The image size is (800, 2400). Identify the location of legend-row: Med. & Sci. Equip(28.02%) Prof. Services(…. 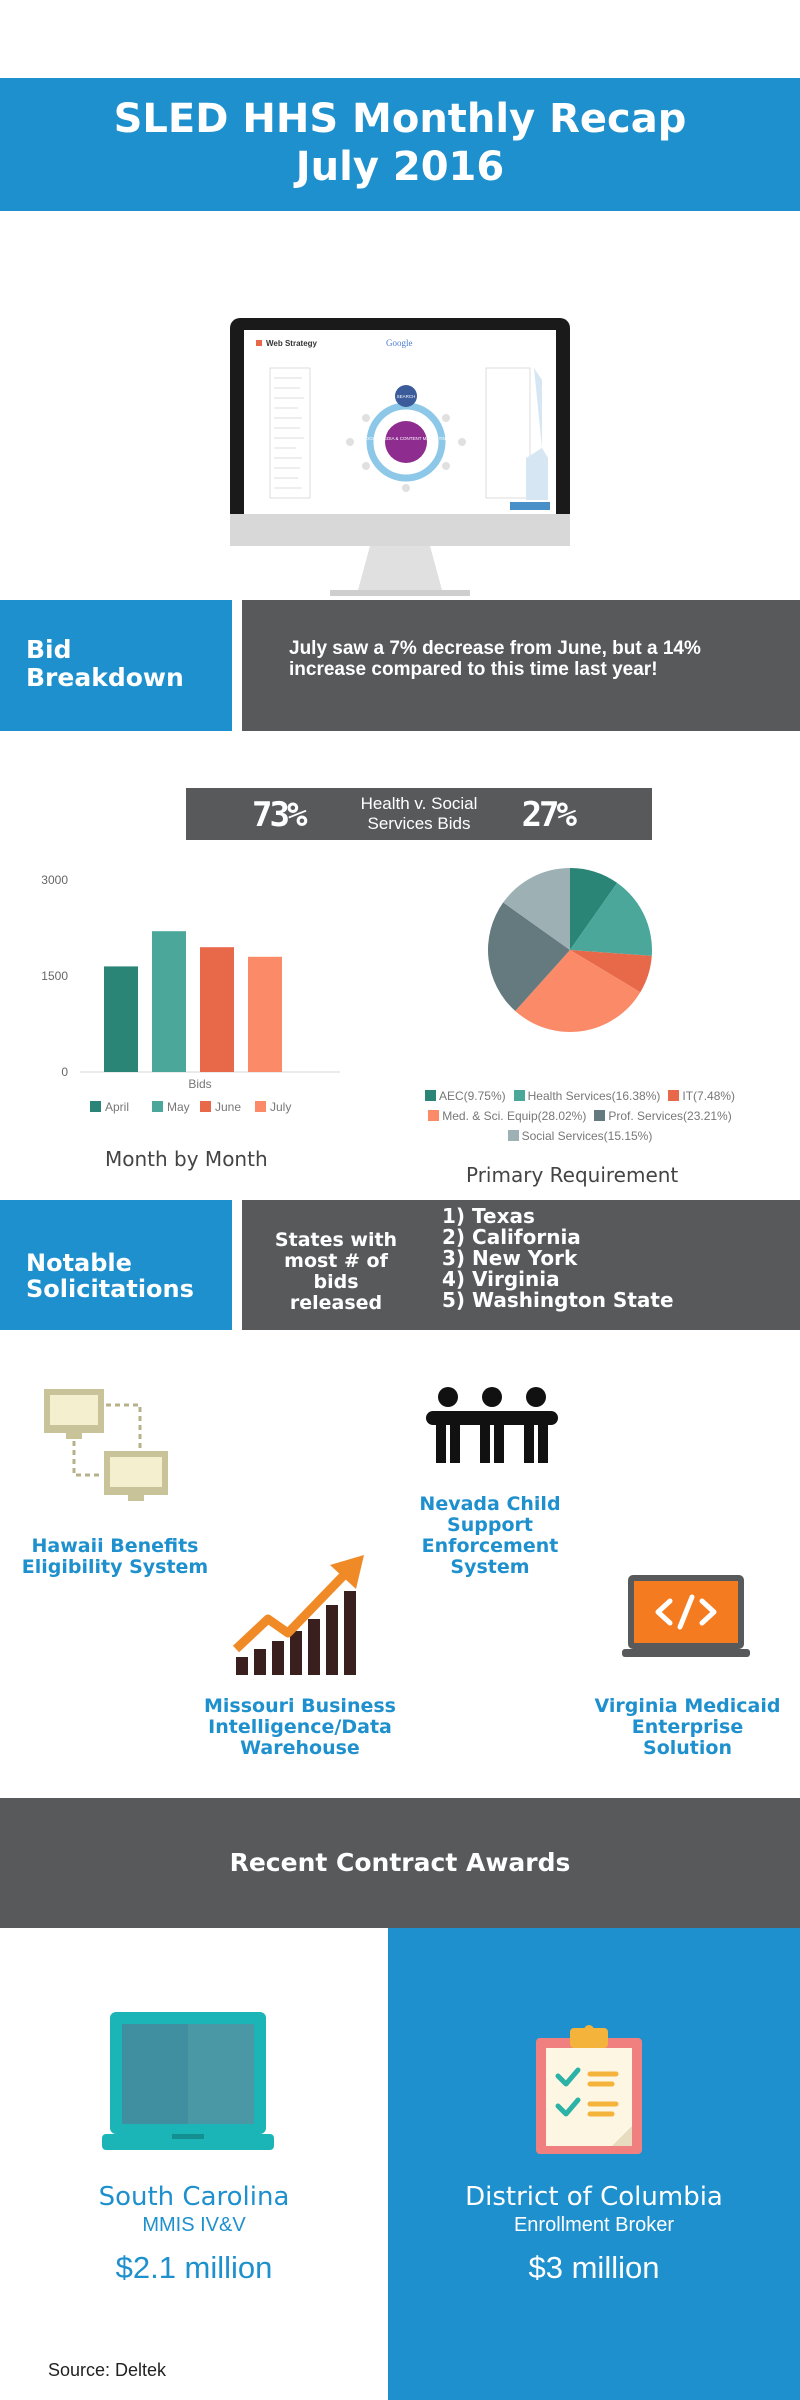
(580, 1116).